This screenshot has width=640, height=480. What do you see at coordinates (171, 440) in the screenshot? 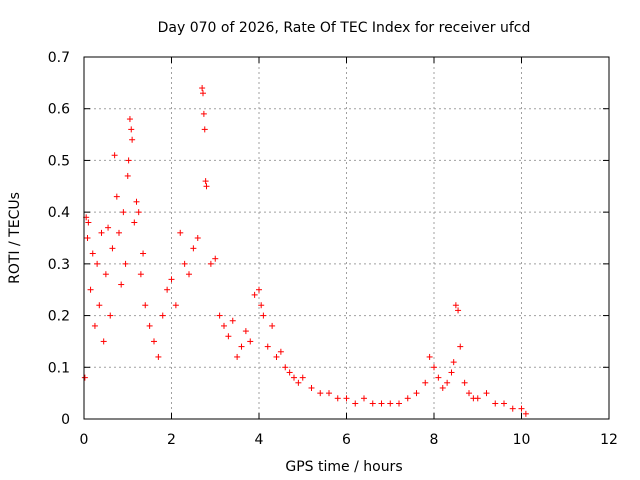
I see `x-tick-label: 2` at bounding box center [171, 440].